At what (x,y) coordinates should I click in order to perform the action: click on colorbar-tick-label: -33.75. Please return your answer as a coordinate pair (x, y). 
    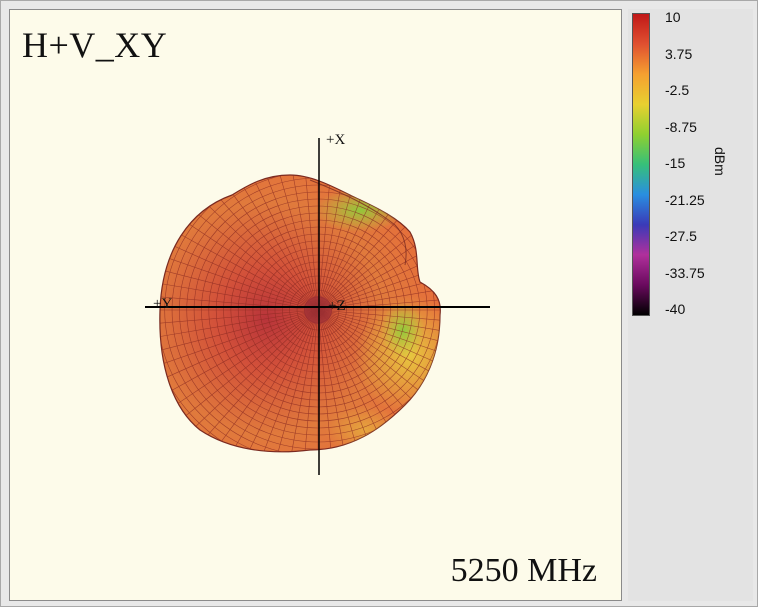
    Looking at the image, I should click on (685, 272).